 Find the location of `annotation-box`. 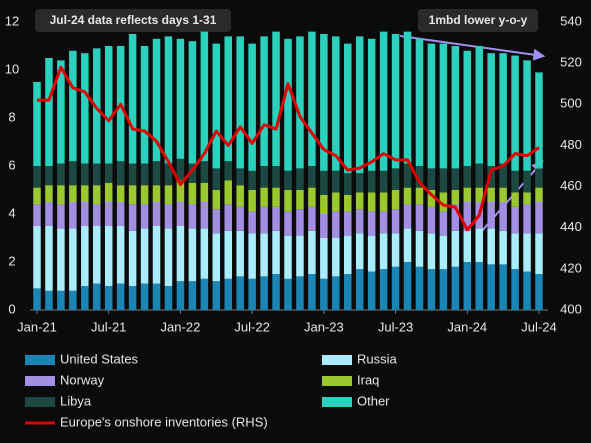

annotation-box is located at coordinates (478, 20).